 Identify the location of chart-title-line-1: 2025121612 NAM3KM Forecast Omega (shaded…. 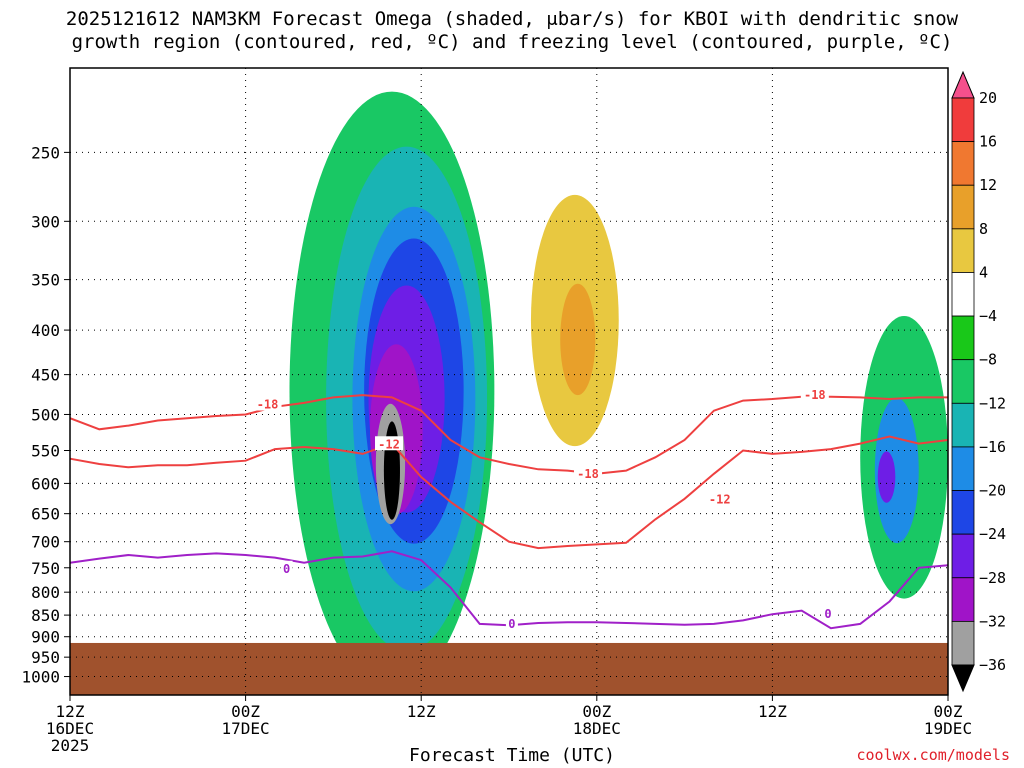
(512, 19).